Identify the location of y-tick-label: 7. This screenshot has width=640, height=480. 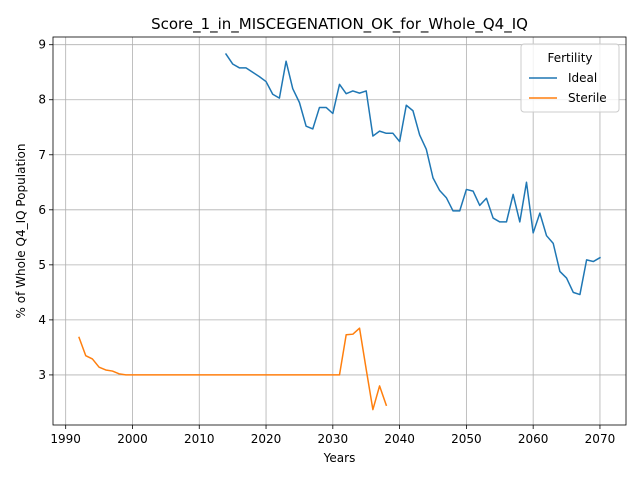
(42, 155).